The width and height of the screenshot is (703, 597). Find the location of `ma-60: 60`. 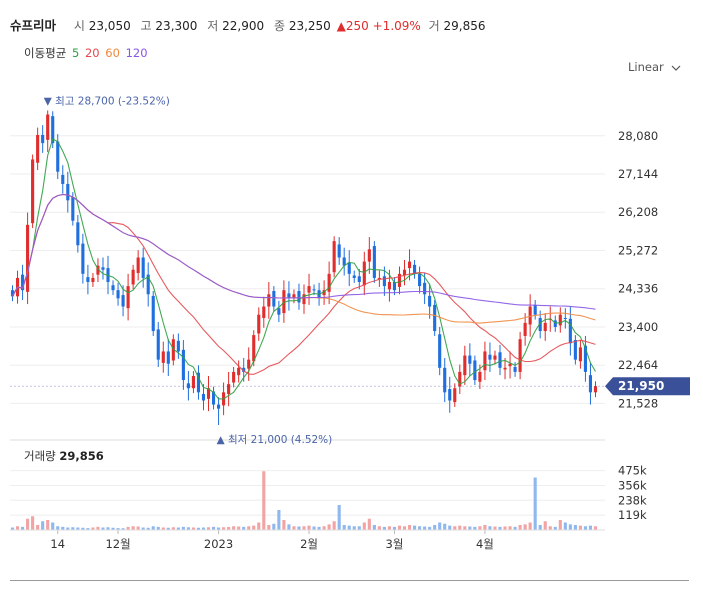

ma-60: 60 is located at coordinates (112, 53).